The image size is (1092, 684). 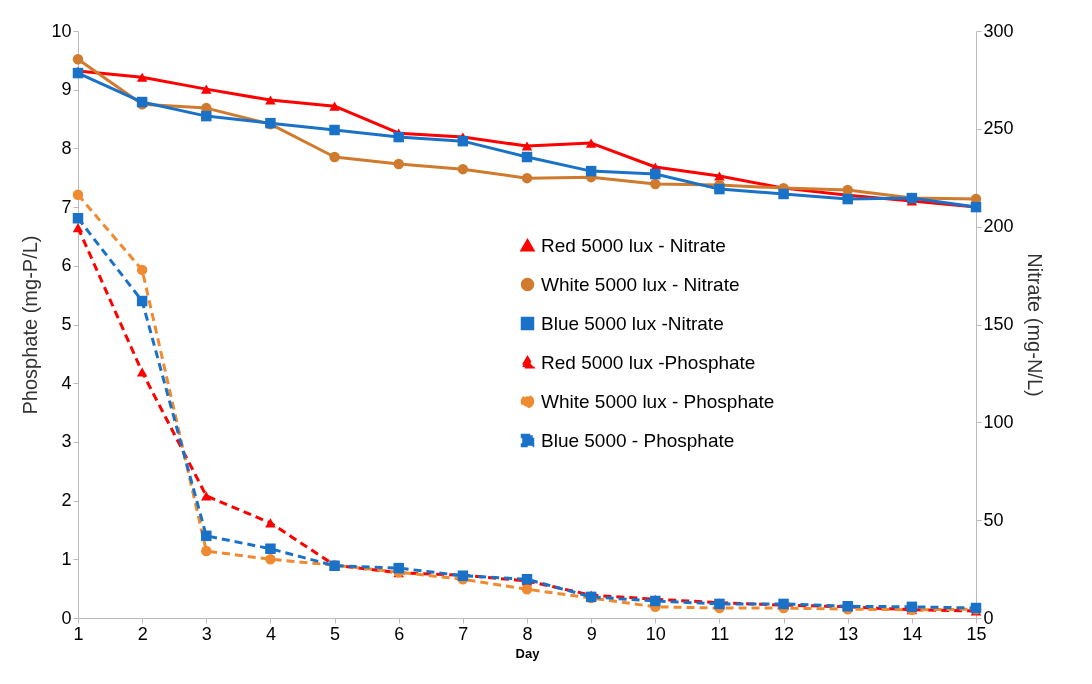 I want to click on x-tick-label: 7, so click(x=463, y=633).